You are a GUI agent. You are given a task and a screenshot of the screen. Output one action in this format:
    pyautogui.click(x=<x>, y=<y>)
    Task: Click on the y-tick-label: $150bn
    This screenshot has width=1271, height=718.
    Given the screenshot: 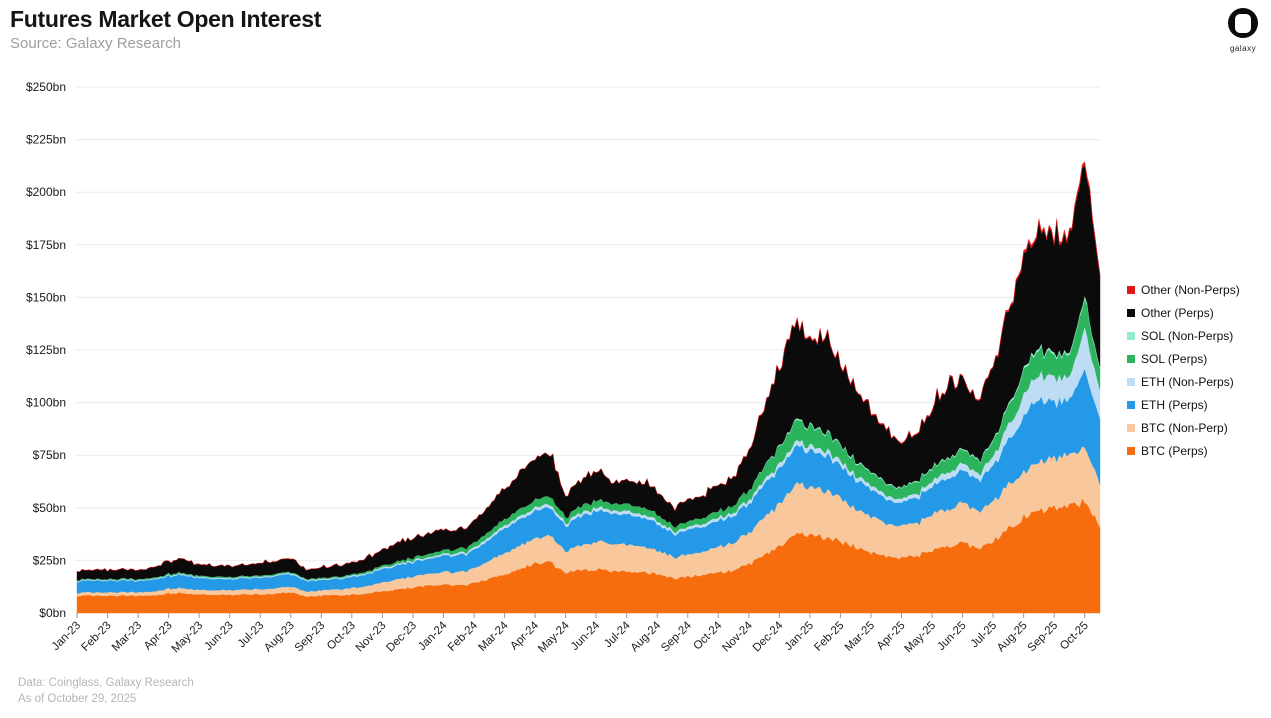 What is the action you would take?
    pyautogui.click(x=46, y=297)
    